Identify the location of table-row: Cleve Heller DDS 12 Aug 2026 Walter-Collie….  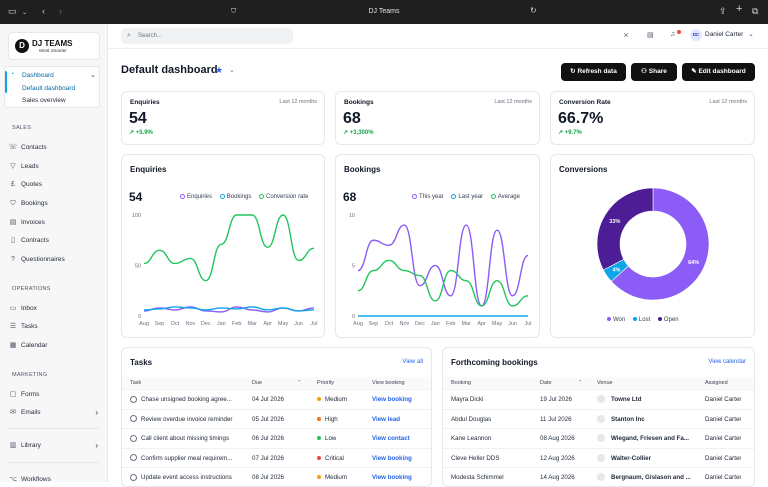
(598, 457).